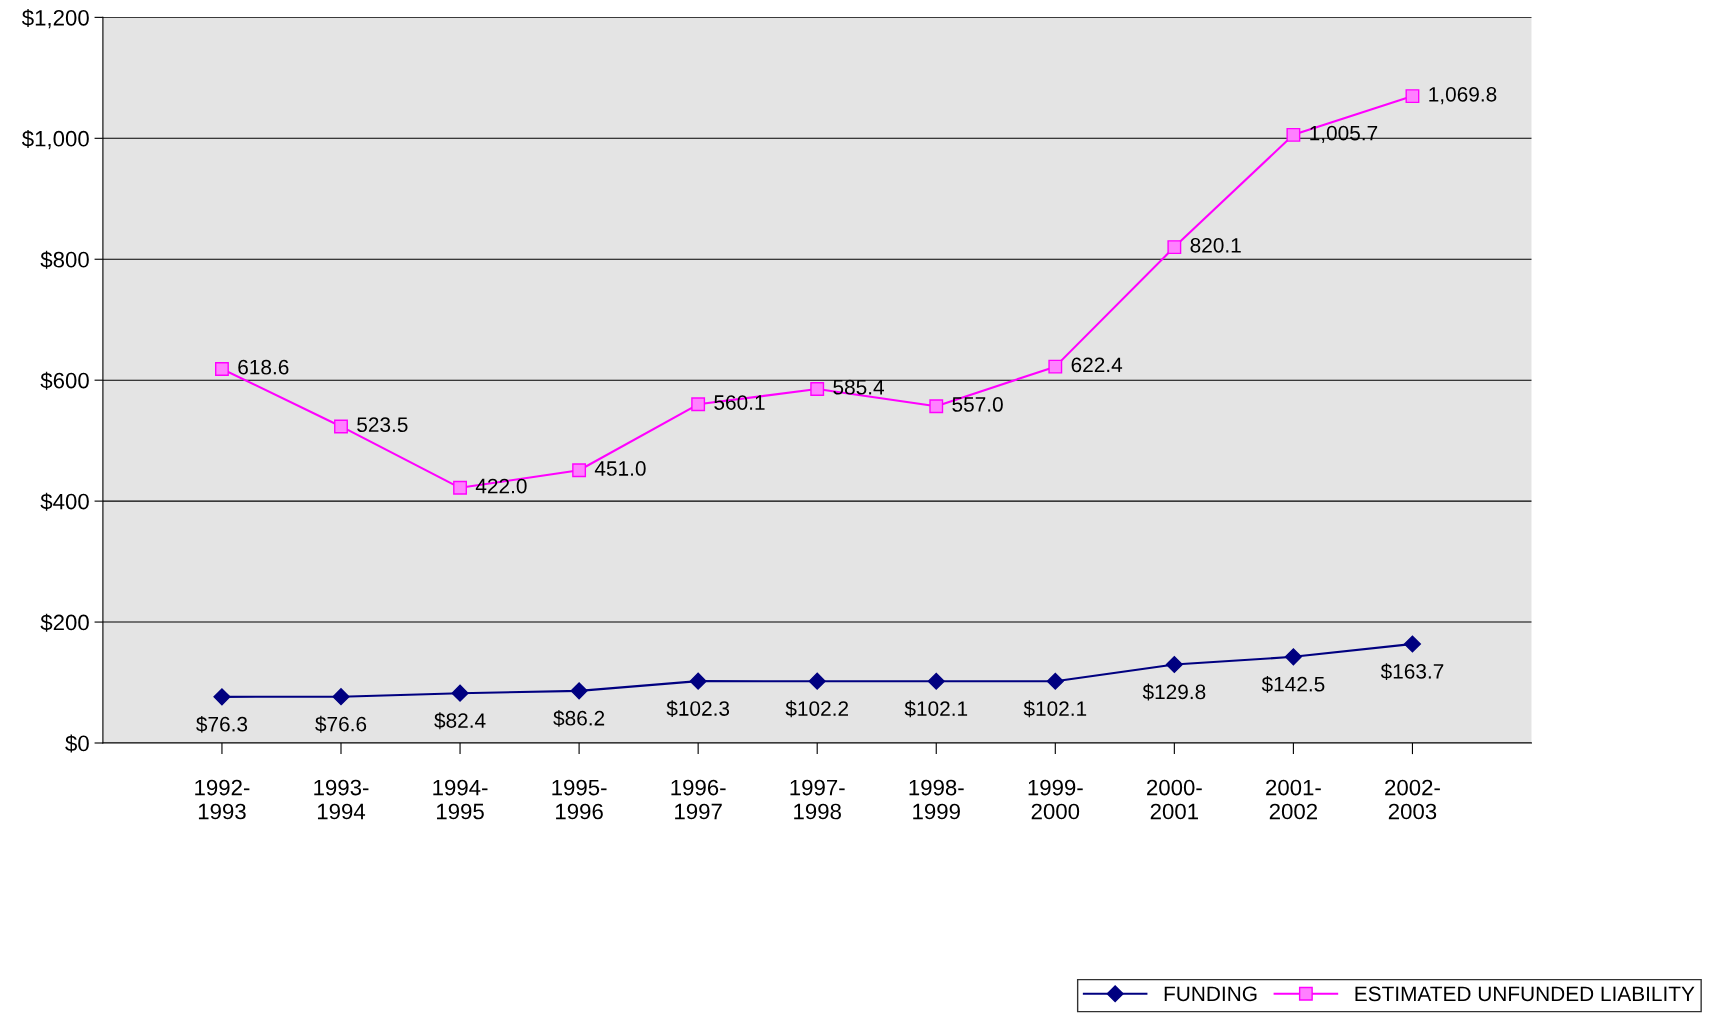 This screenshot has height=1022, width=1715. I want to click on y-tick-label: $200, so click(64, 622).